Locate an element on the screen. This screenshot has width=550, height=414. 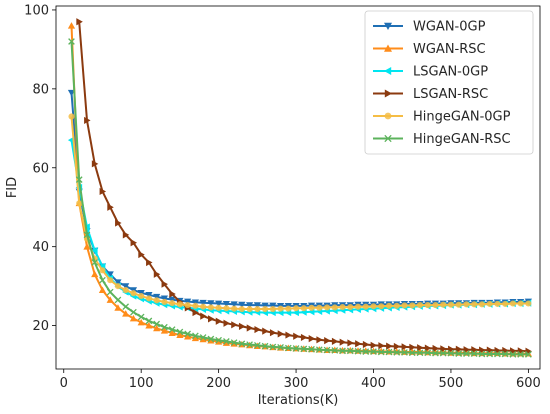
y-tick-label: 100 is located at coordinates (36, 10).